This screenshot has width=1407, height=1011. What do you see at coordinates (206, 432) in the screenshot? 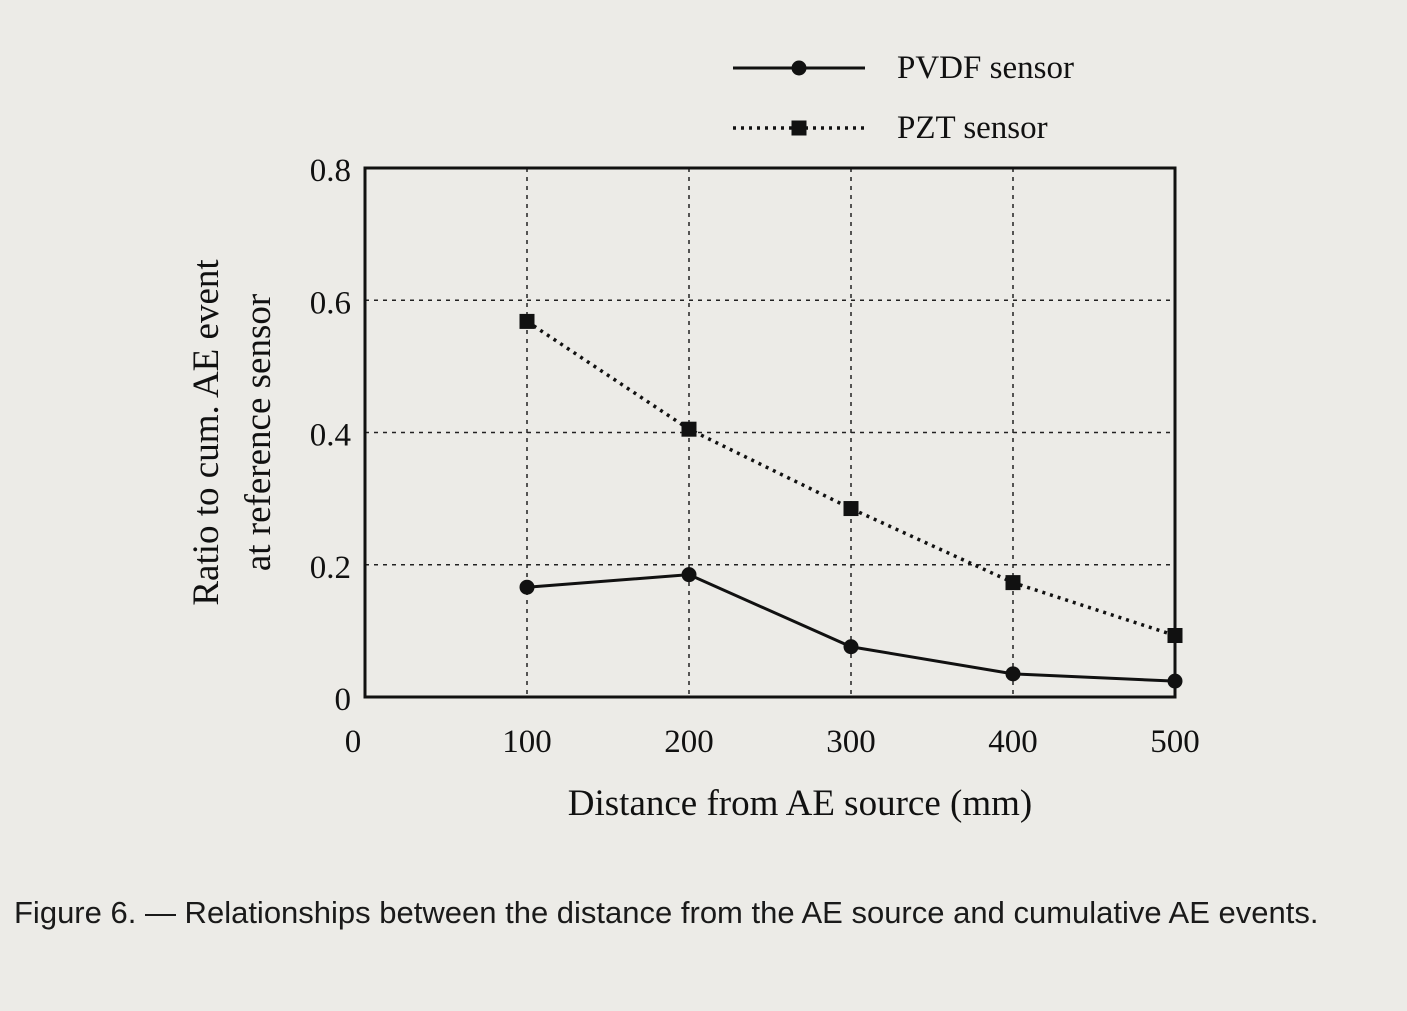
I see `y-axis-title-line-1: Ratio to cum. AE event` at bounding box center [206, 432].